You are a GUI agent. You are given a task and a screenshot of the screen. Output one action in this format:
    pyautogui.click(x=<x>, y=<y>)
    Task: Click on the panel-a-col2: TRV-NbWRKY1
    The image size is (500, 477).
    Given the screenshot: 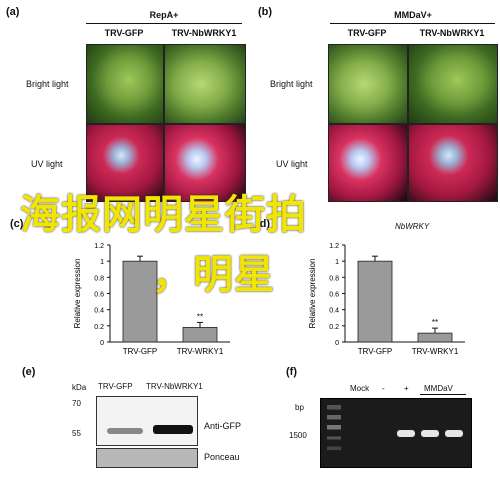 What is the action you would take?
    pyautogui.click(x=204, y=33)
    